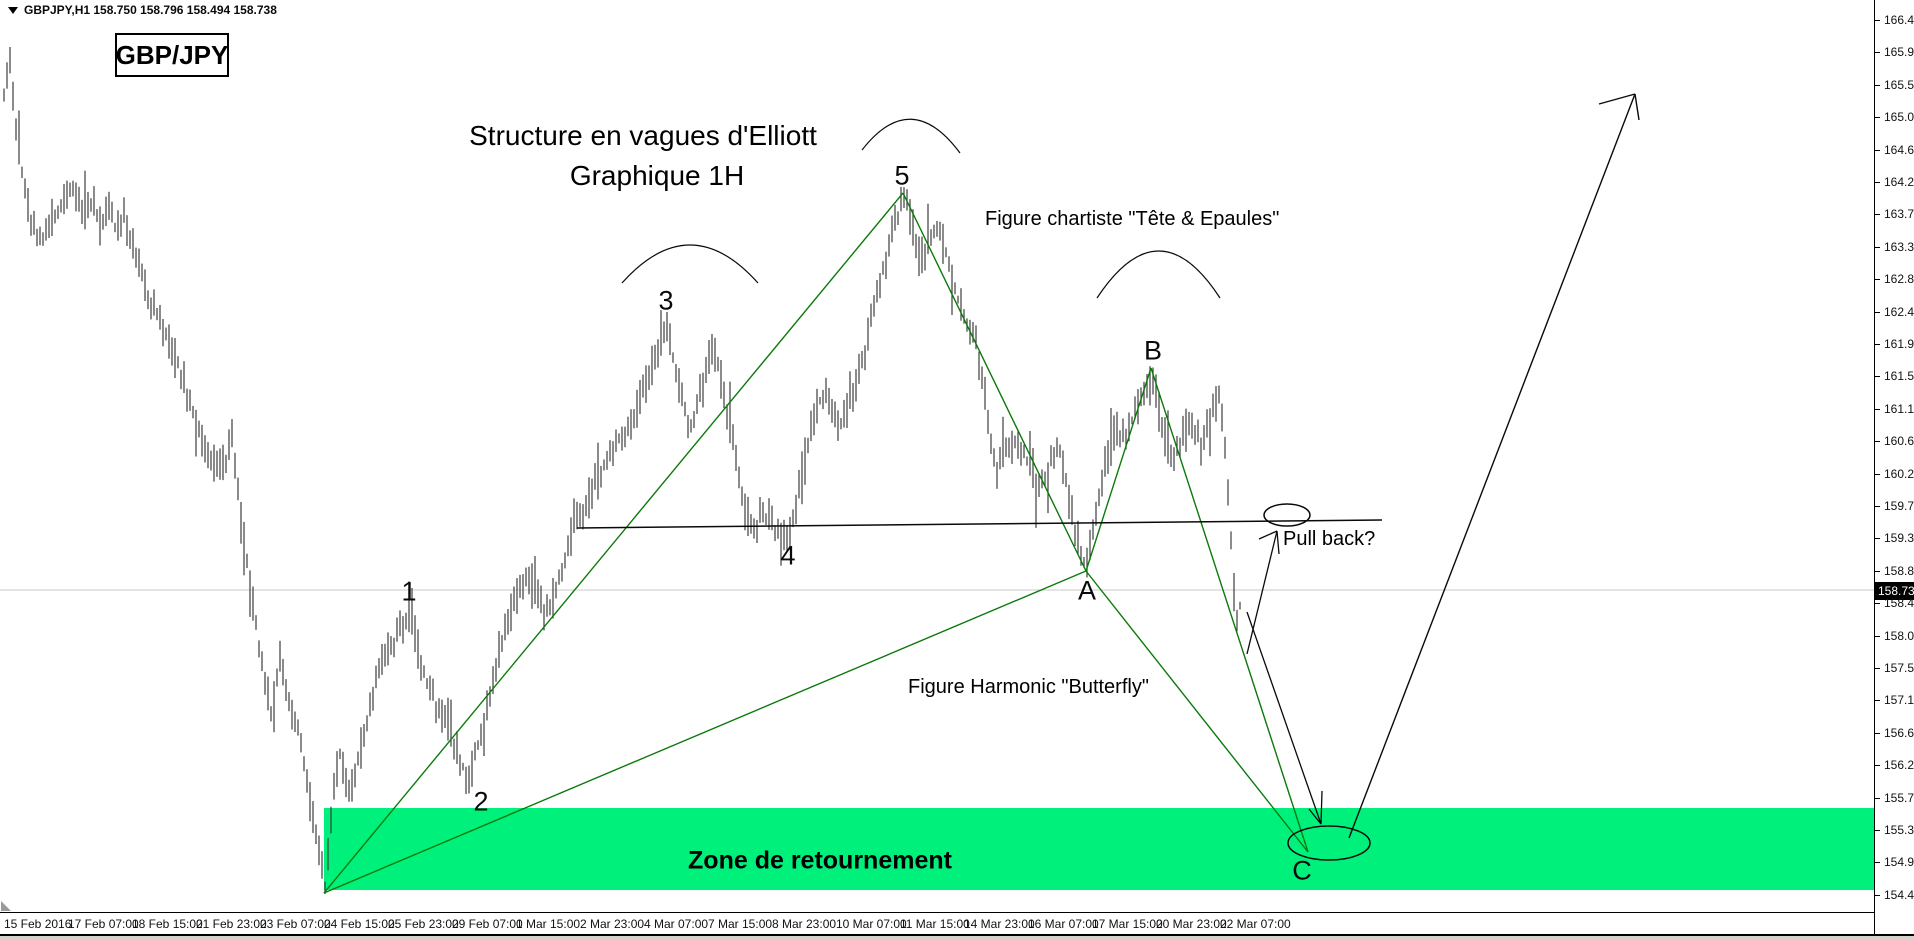  I want to click on trendline-B-to-C, so click(1229, 610).